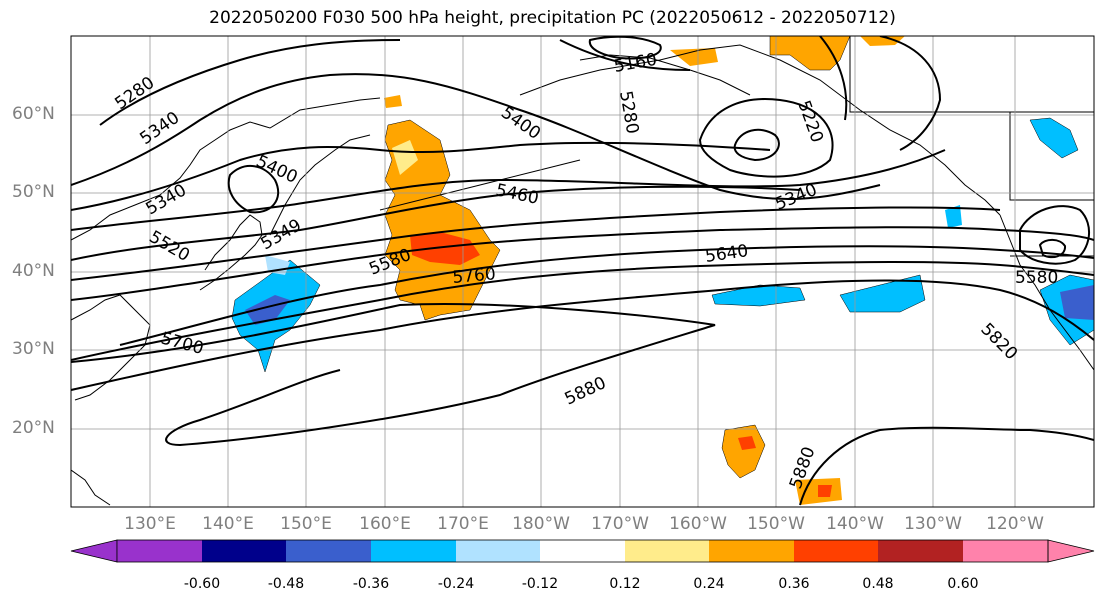  I want to click on lon-label-160e: 160°E, so click(385, 524).